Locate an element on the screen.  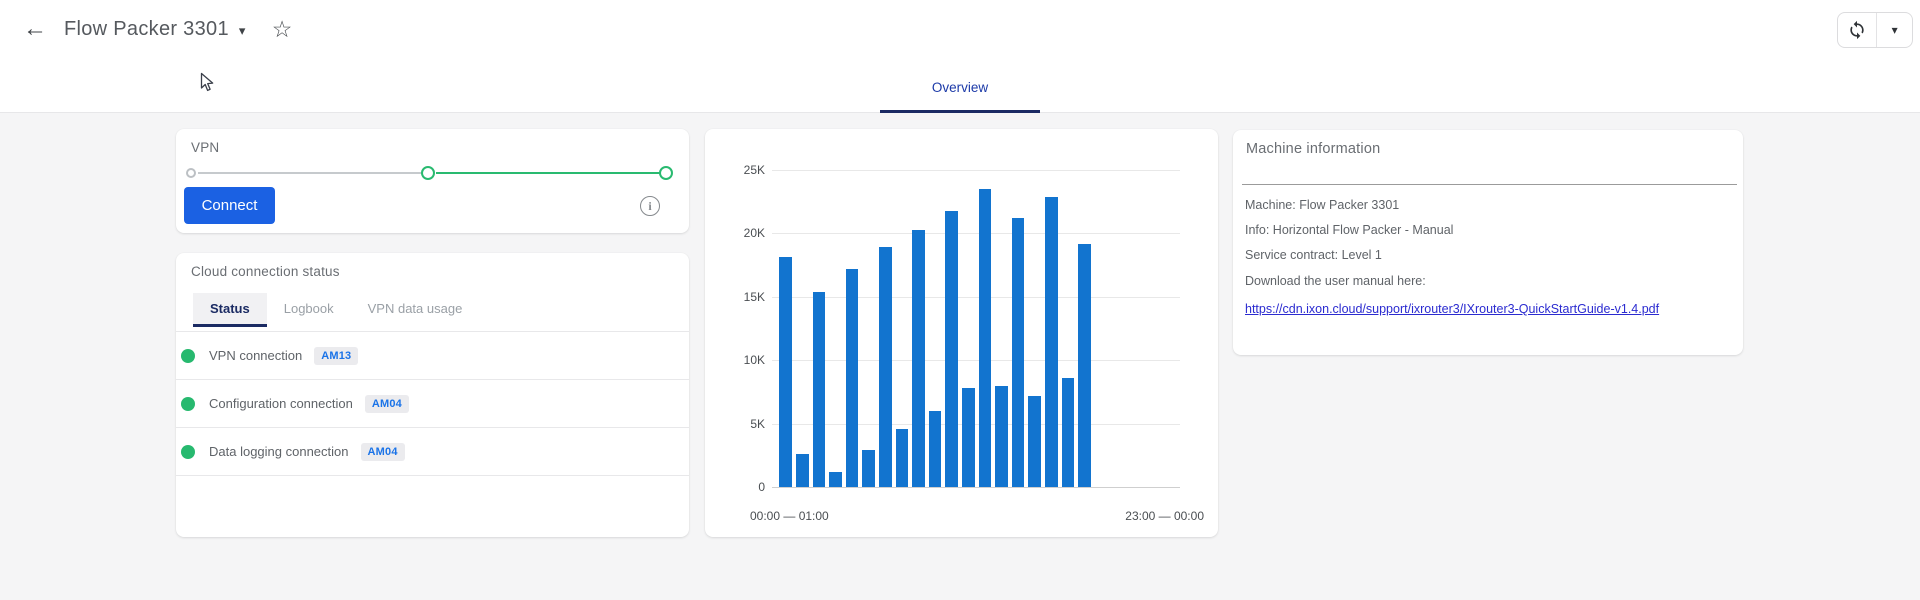
arrow-left-icon: ← is located at coordinates (35, 28).